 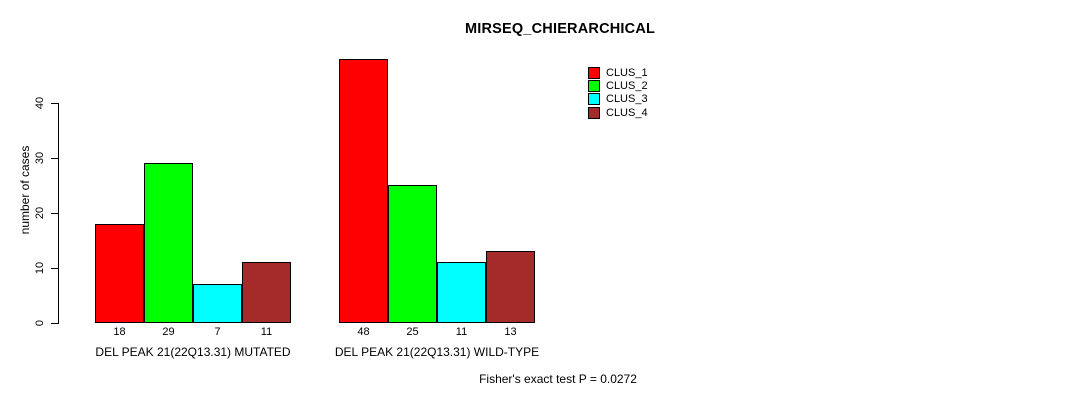 What do you see at coordinates (461, 292) in the screenshot?
I see `bar-clus_3-group2` at bounding box center [461, 292].